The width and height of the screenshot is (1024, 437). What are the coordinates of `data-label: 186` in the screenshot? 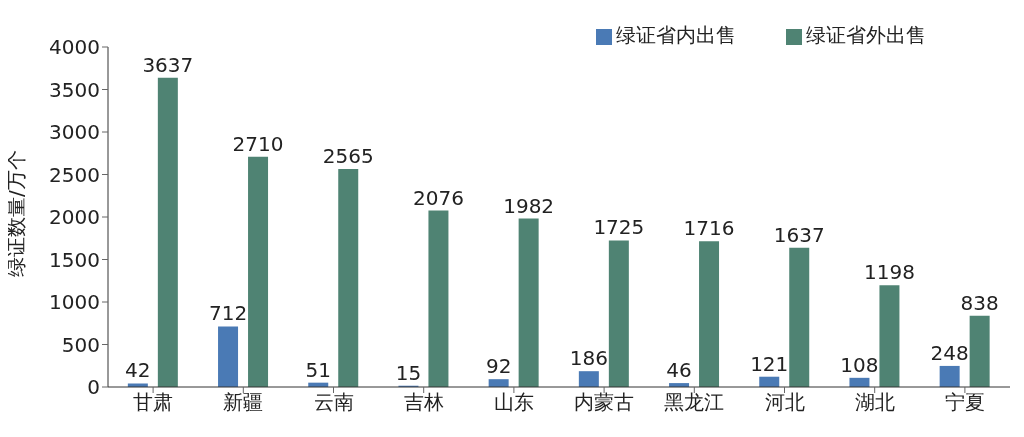 It's located at (588, 358).